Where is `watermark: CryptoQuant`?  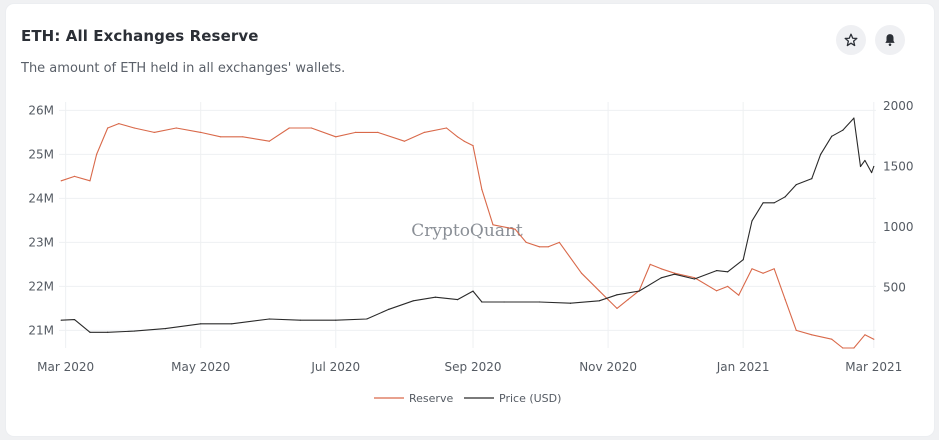
watermark: CryptoQuant is located at coordinates (467, 231).